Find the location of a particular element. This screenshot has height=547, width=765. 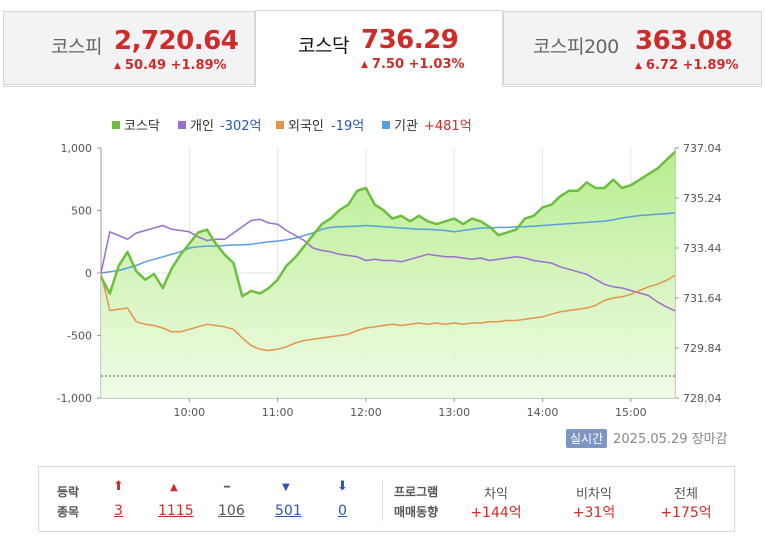

x-tick-label: 11:00 is located at coordinates (278, 412).